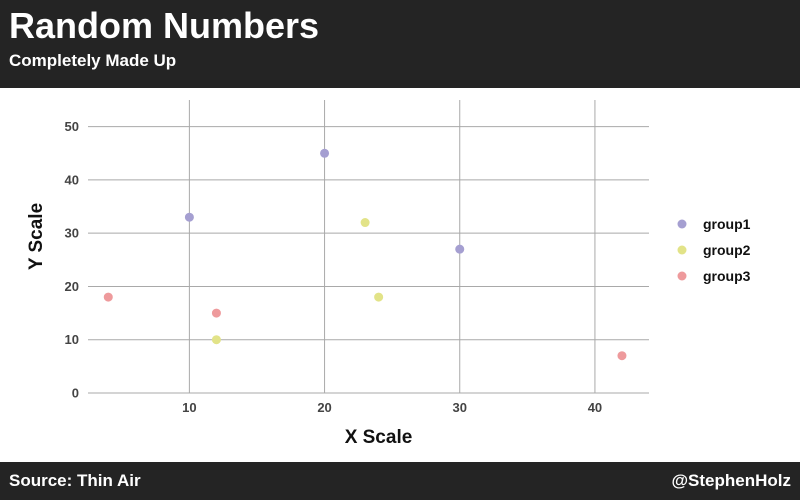 This screenshot has width=800, height=500. What do you see at coordinates (379, 437) in the screenshot?
I see `x-axis-title: X Scale` at bounding box center [379, 437].